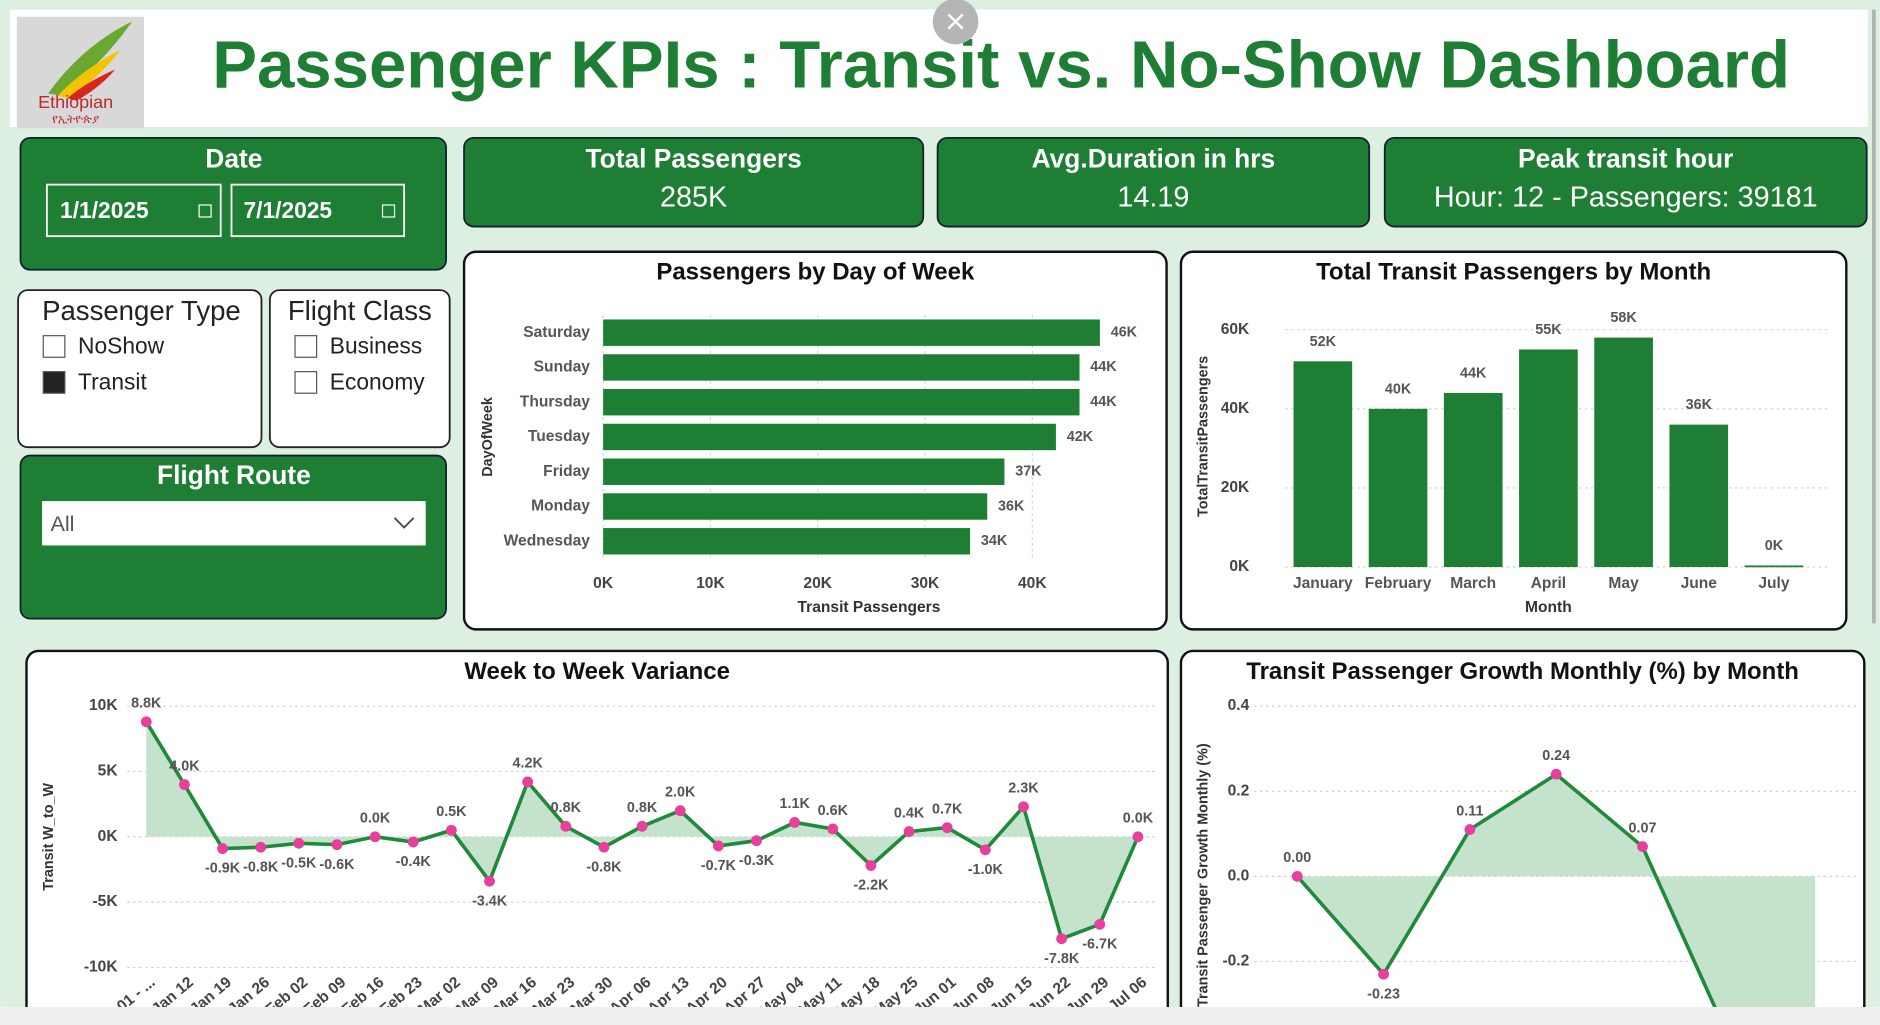 The height and width of the screenshot is (1025, 1880). I want to click on data-label: 2.0K, so click(680, 792).